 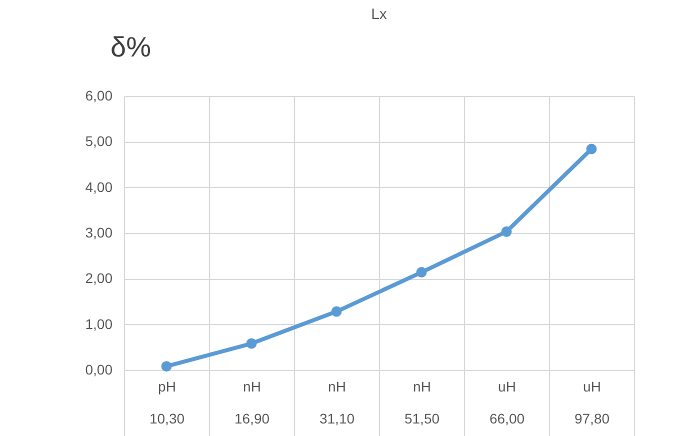 I want to click on y-tick-label: 2,00, so click(x=99, y=278).